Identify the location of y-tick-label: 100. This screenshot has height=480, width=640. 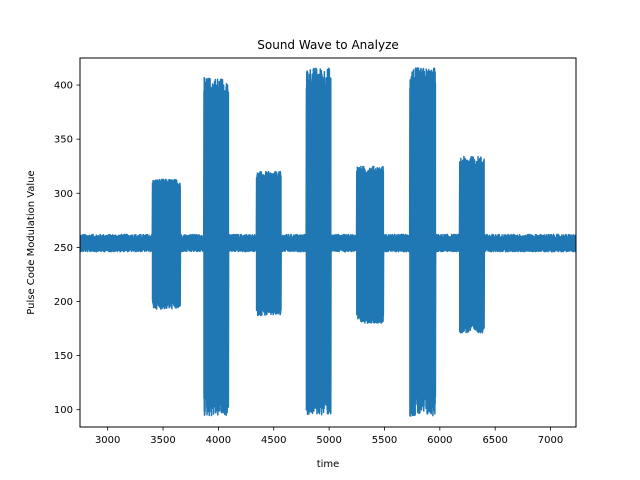
(63, 410).